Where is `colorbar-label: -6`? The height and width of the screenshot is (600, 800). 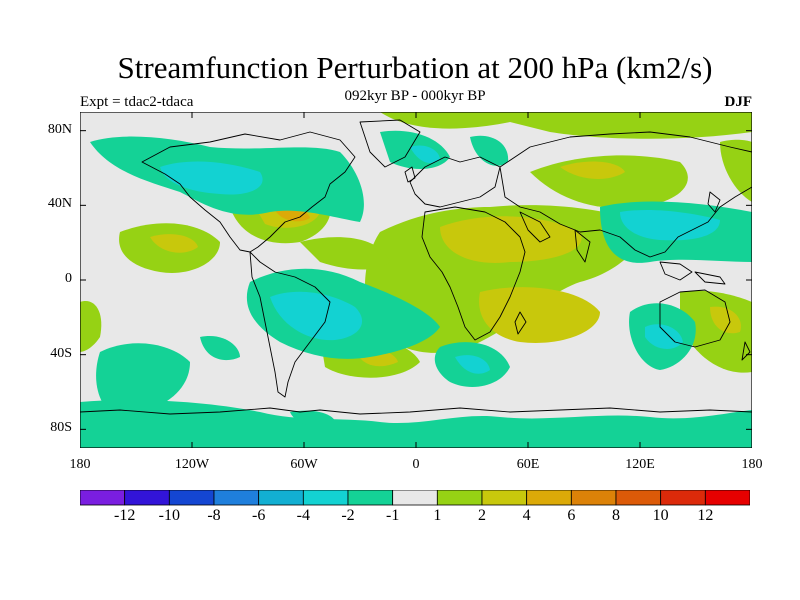
colorbar-label: -6 is located at coordinates (258, 515).